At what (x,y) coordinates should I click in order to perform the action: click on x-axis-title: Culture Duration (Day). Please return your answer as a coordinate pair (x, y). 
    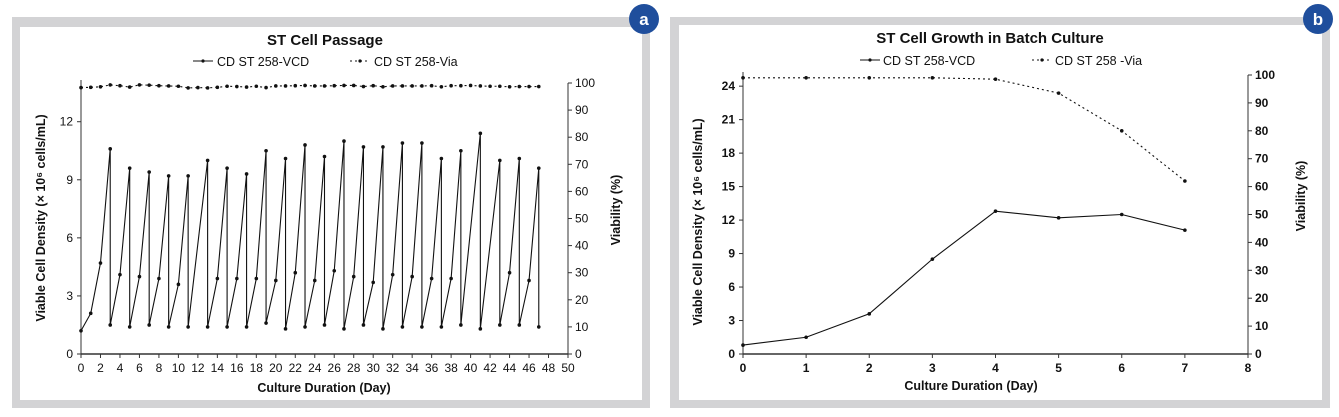
    Looking at the image, I should click on (970, 386).